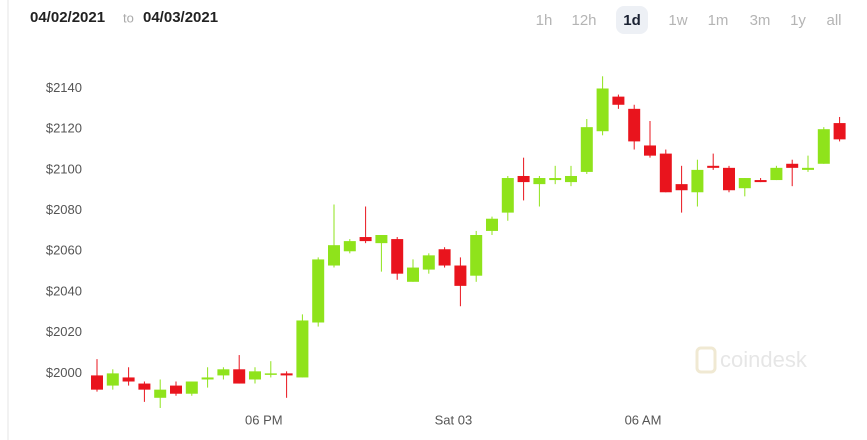 This screenshot has width=867, height=440. Describe the element at coordinates (760, 20) in the screenshot. I see `range-button: 3m` at that location.